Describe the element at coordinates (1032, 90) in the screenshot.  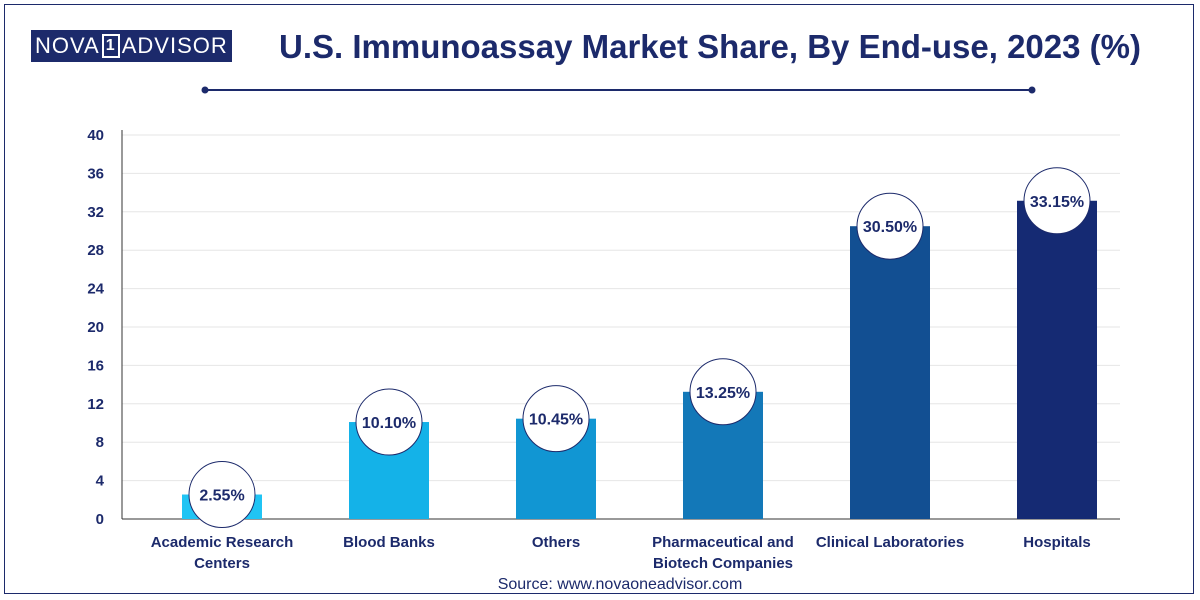
I see `underline-dot-right` at that location.